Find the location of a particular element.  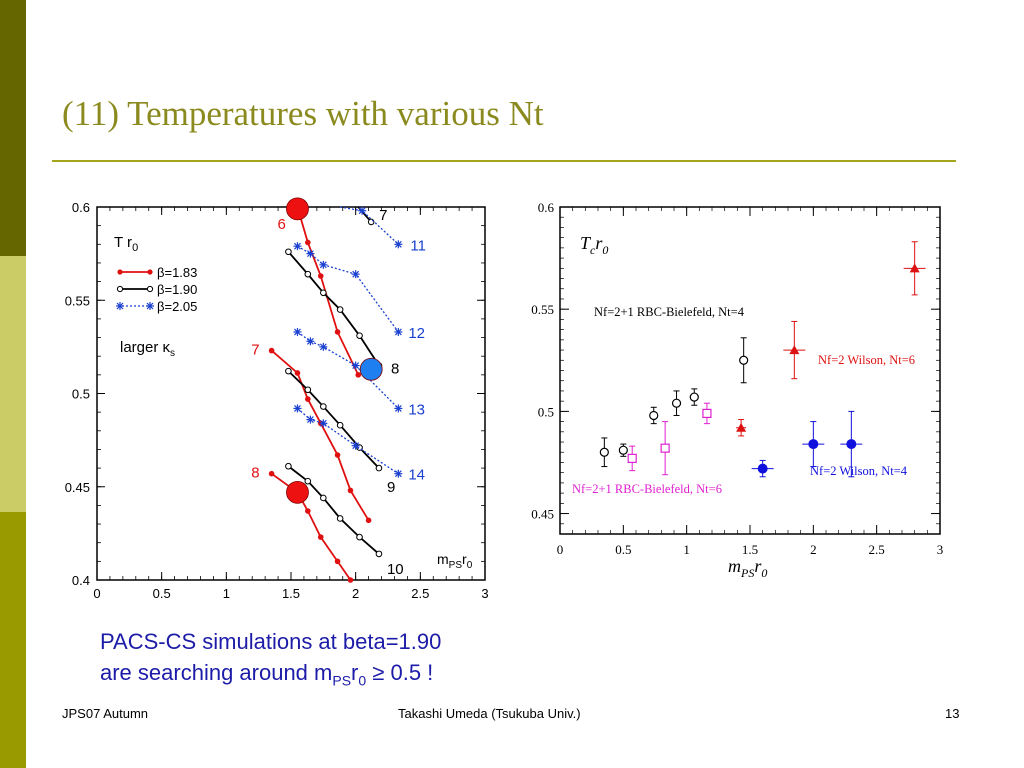

series-3-points is located at coordinates (831, 339).